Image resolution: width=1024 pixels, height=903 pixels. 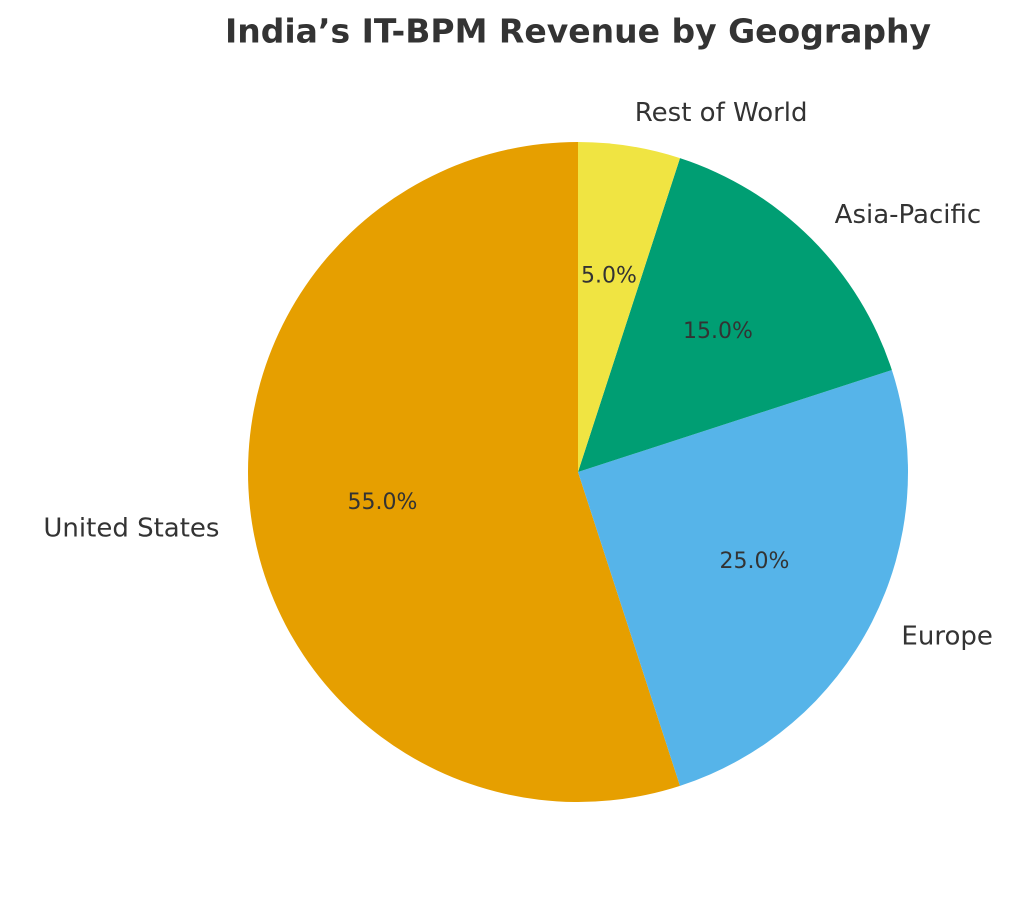 What do you see at coordinates (609, 275) in the screenshot?
I see `value-label: 5.0%` at bounding box center [609, 275].